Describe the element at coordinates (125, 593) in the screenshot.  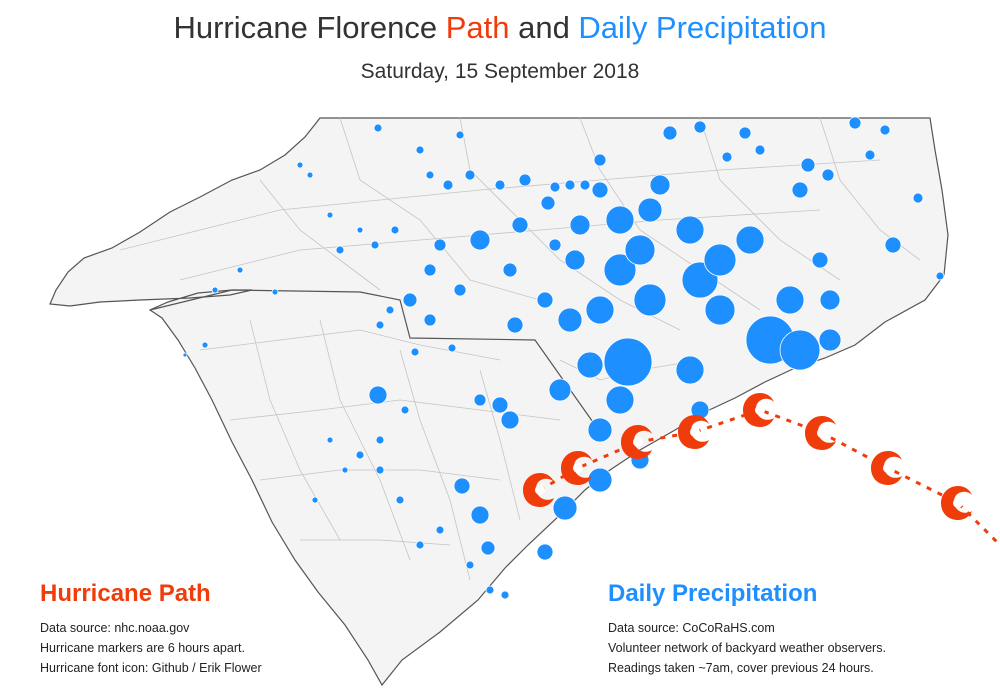
I see `hurricane-legend-heading: Hurricane Path` at that location.